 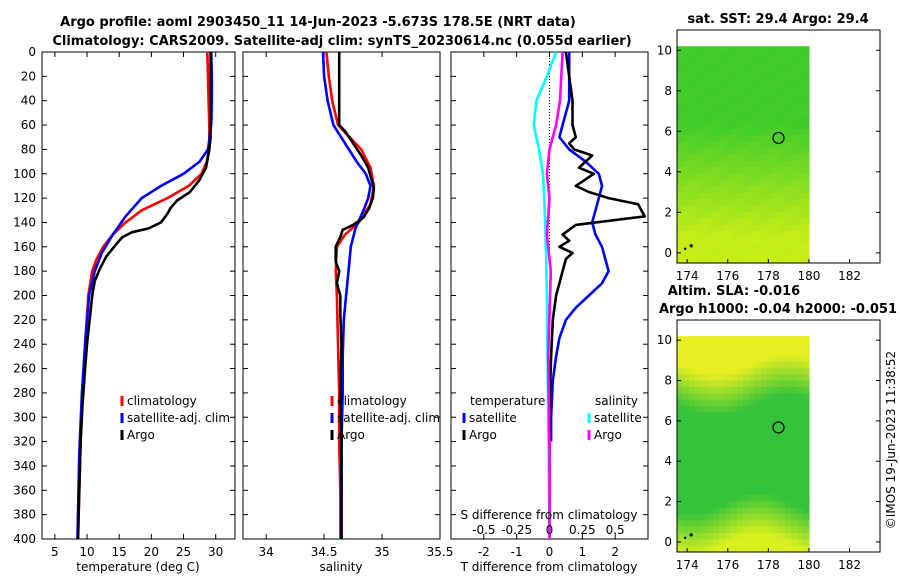 What do you see at coordinates (24, 320) in the screenshot?
I see `y-tick-label: 220` at bounding box center [24, 320].